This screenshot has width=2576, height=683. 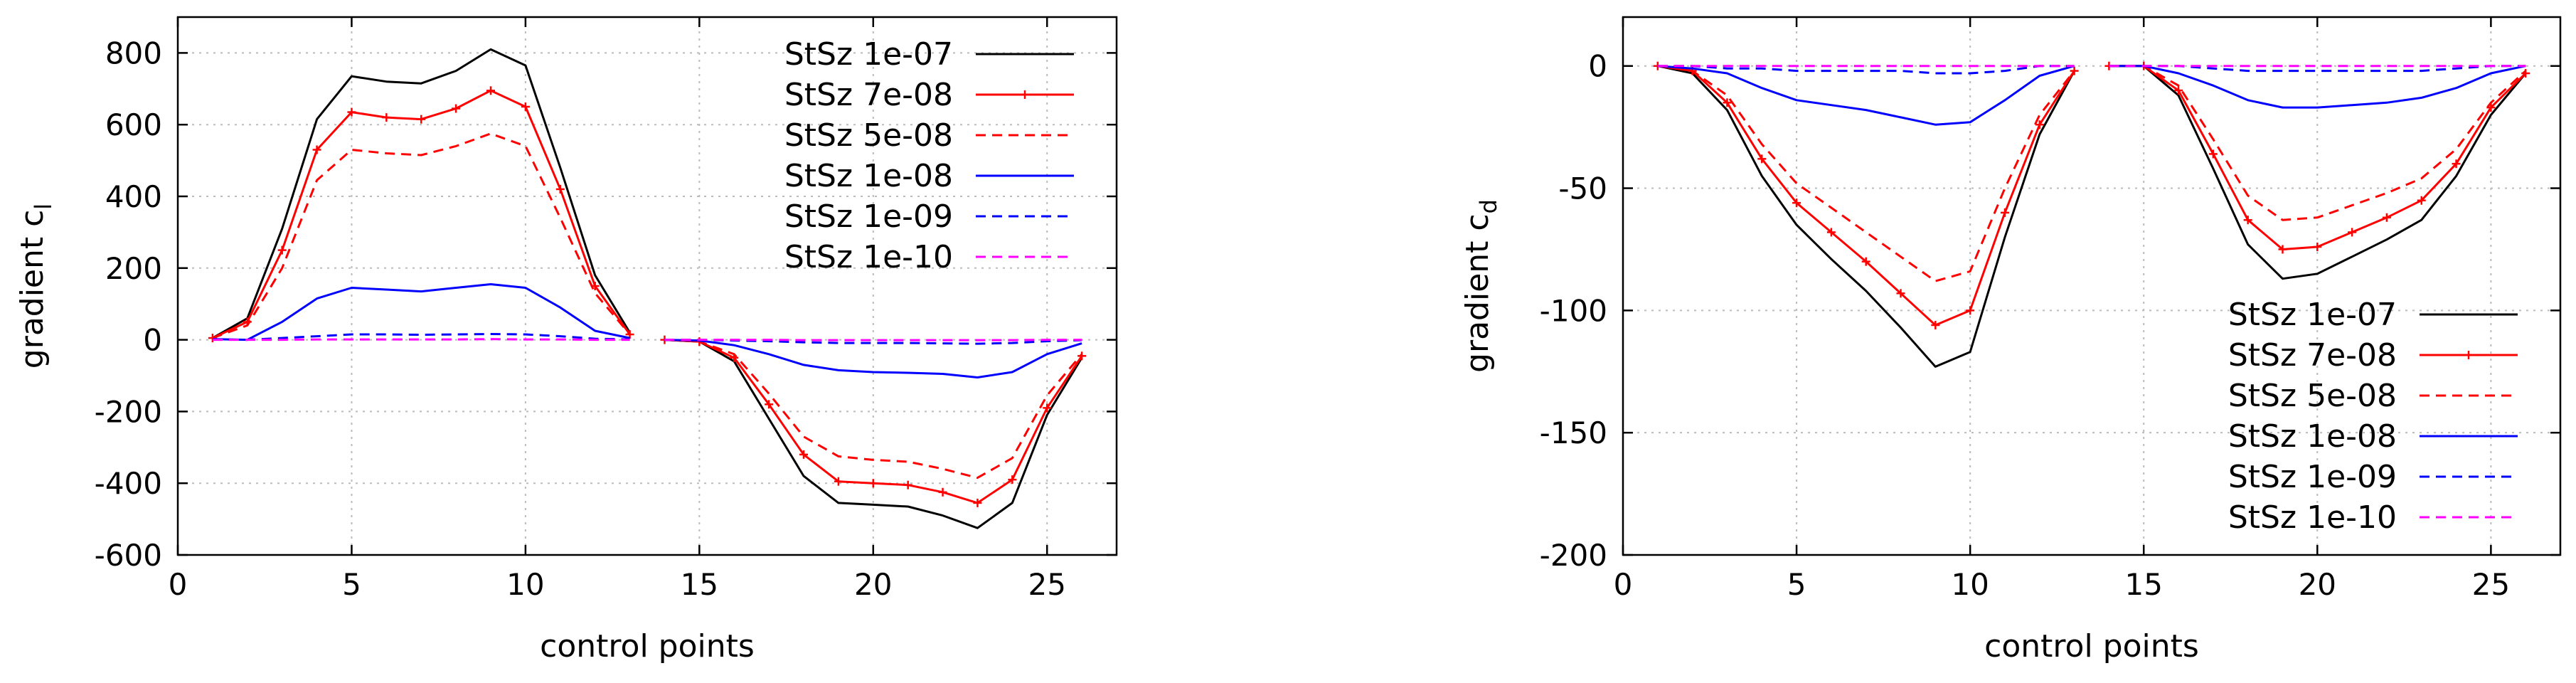 I want to click on y-tick-label: 800, so click(x=133, y=53).